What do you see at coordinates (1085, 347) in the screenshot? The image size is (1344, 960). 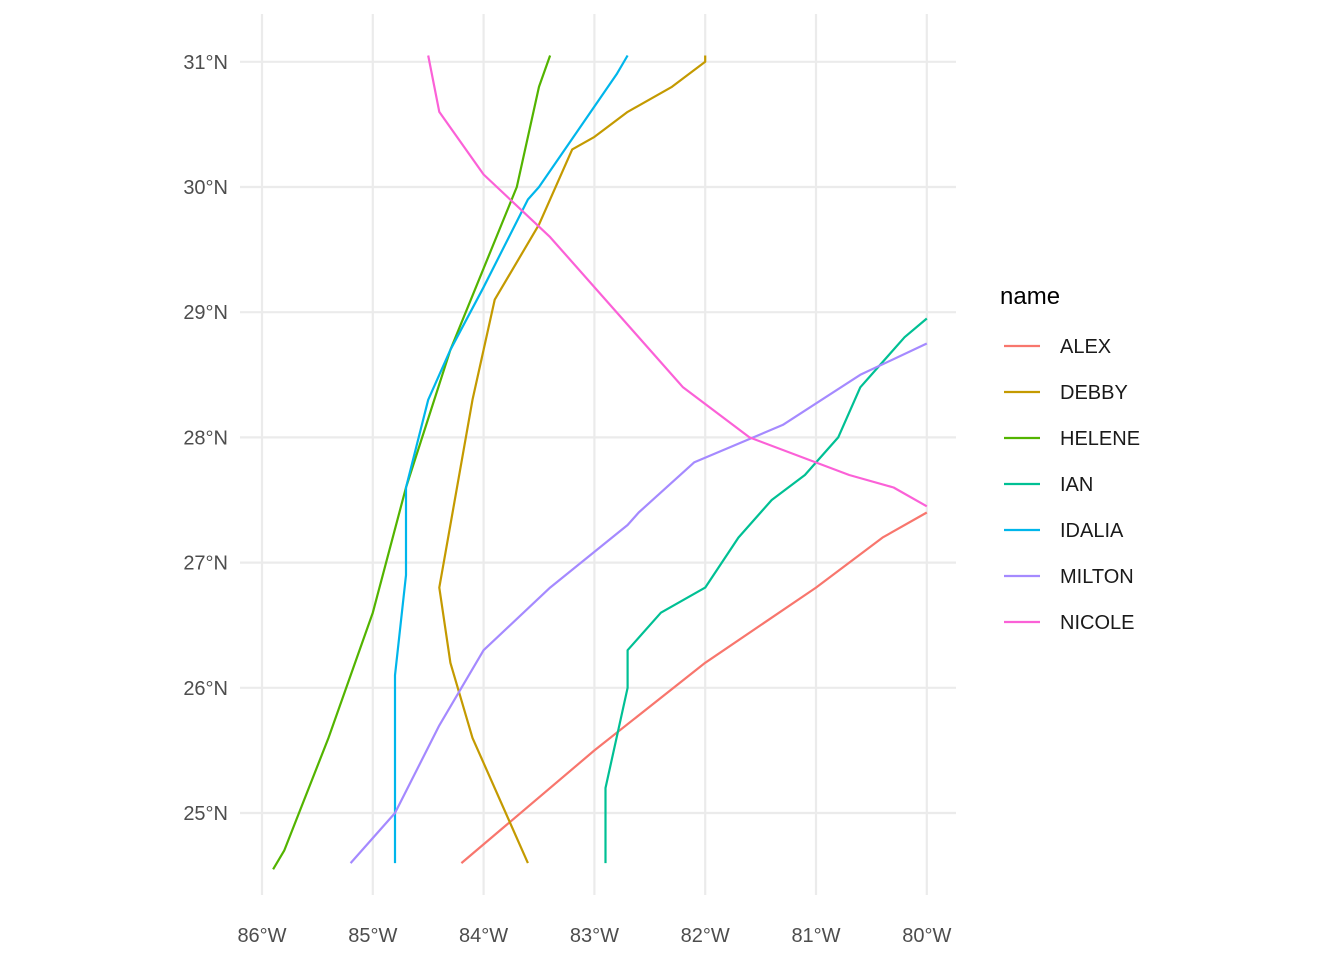 I see `legend-label-alex: ALEX` at bounding box center [1085, 347].